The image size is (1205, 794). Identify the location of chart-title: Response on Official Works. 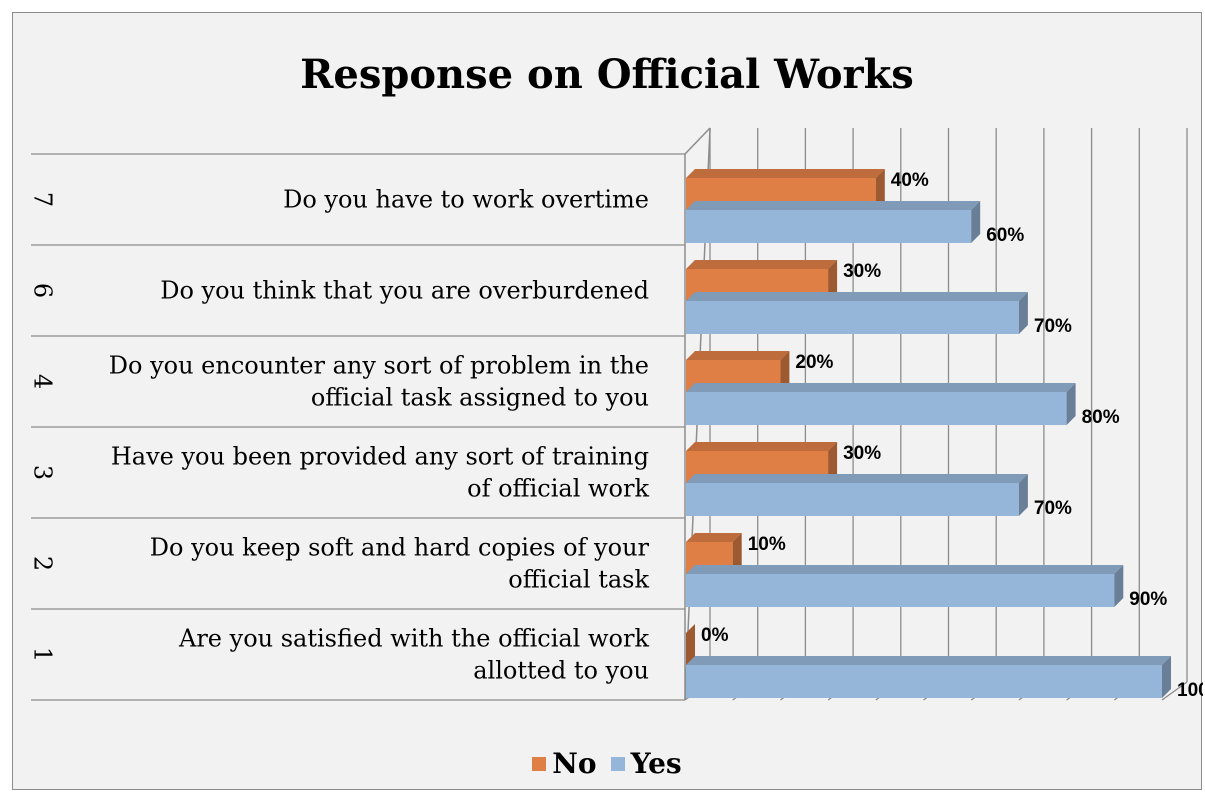
(607, 74).